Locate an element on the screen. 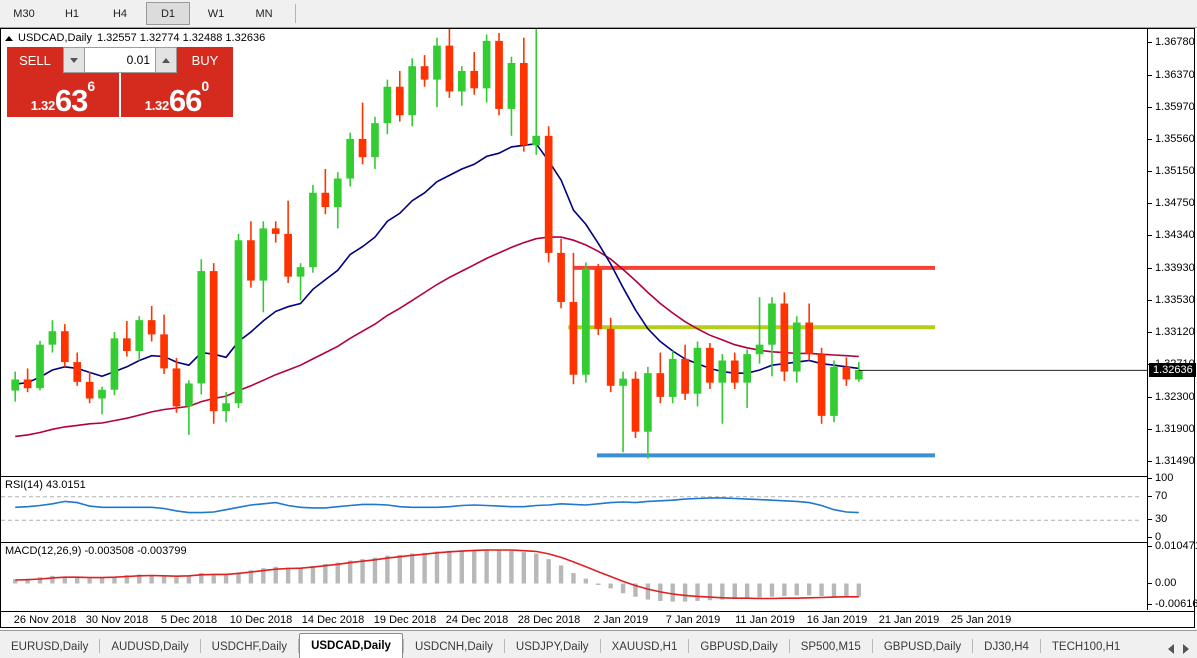 The height and width of the screenshot is (658, 1197). volume-stepper: 0.01 is located at coordinates (120, 60).